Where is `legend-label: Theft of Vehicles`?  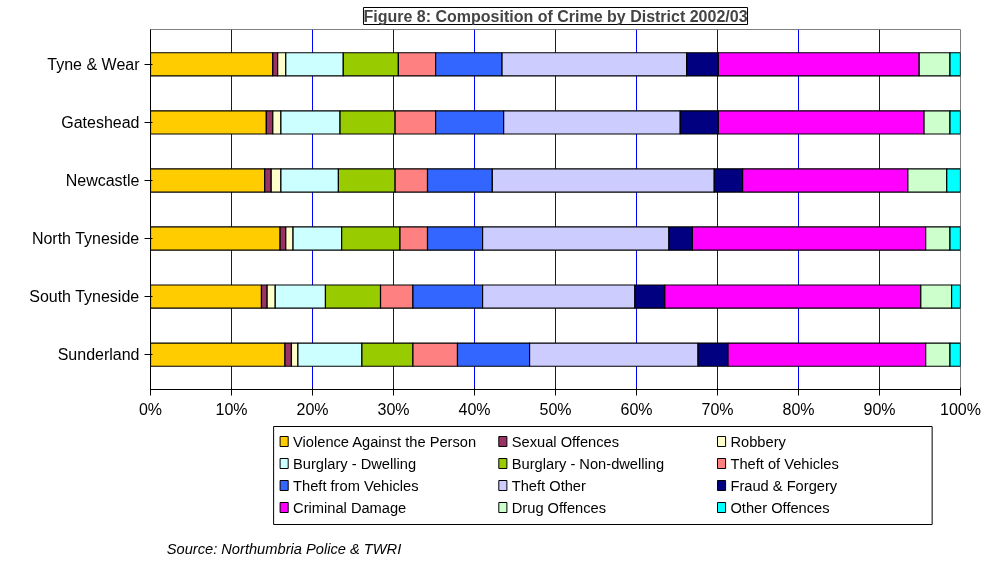
legend-label: Theft of Vehicles is located at coordinates (784, 463).